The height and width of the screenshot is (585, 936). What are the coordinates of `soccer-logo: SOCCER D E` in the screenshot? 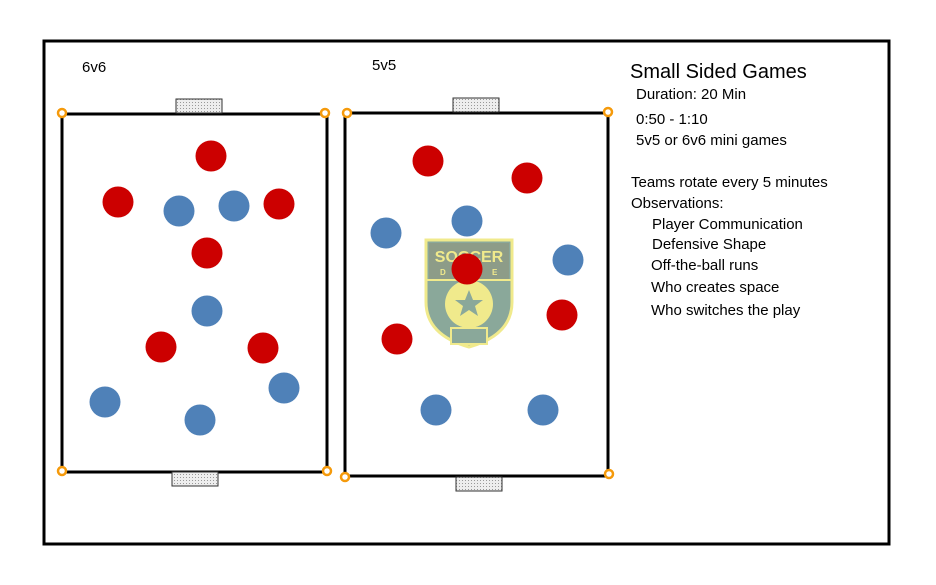 It's located at (469, 293).